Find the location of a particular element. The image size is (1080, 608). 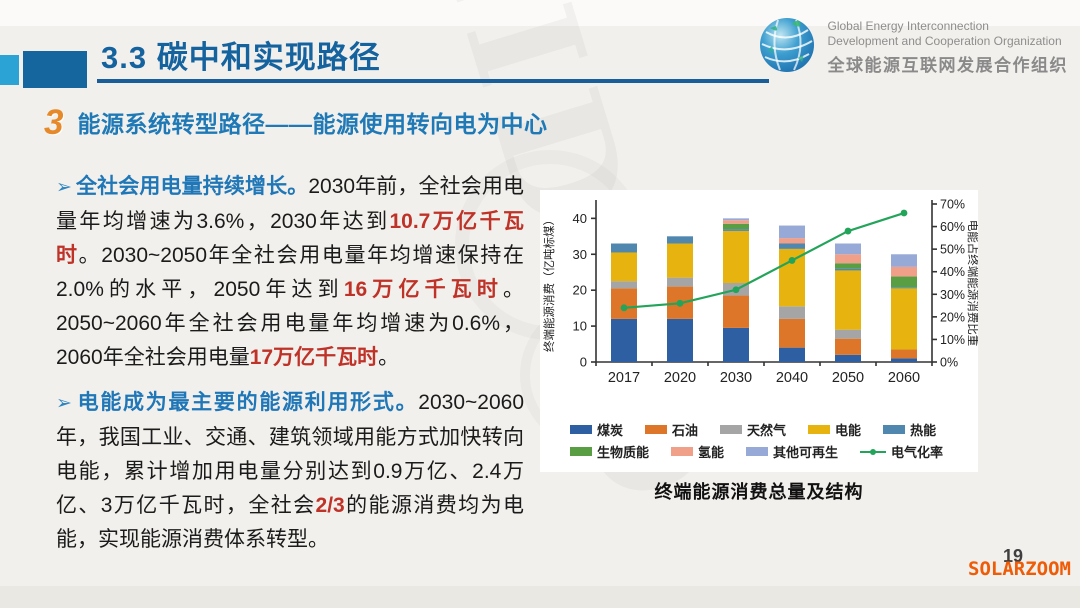

title-underline is located at coordinates (433, 81).